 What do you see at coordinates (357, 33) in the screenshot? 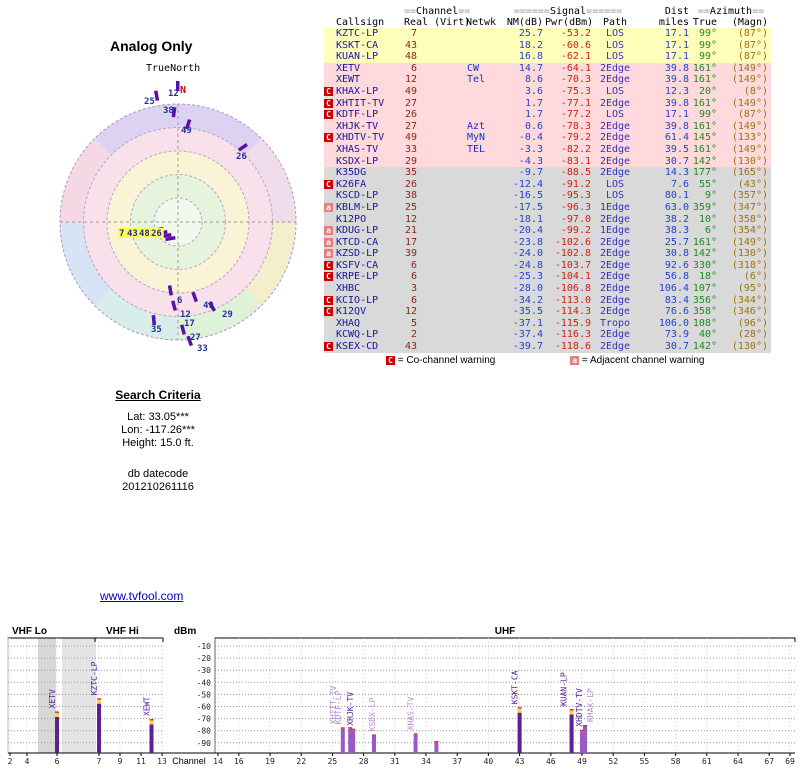
I see `callsign-cell: KZTC-LP` at bounding box center [357, 33].